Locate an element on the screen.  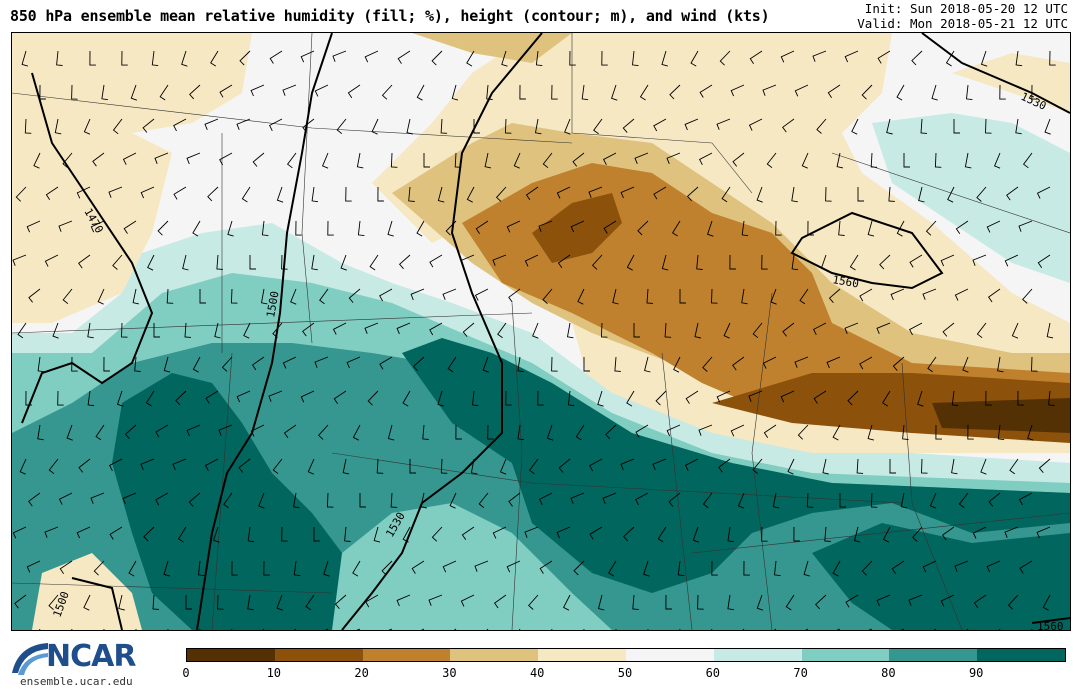
border-line is located at coordinates (677, 491).